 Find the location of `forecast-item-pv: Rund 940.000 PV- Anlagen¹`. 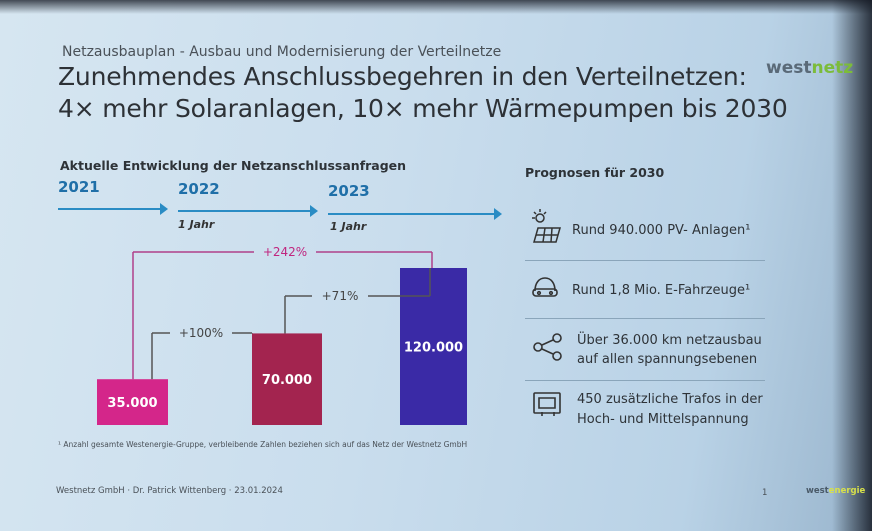

forecast-item-pv: Rund 940.000 PV- Anlagen¹ is located at coordinates (661, 230).